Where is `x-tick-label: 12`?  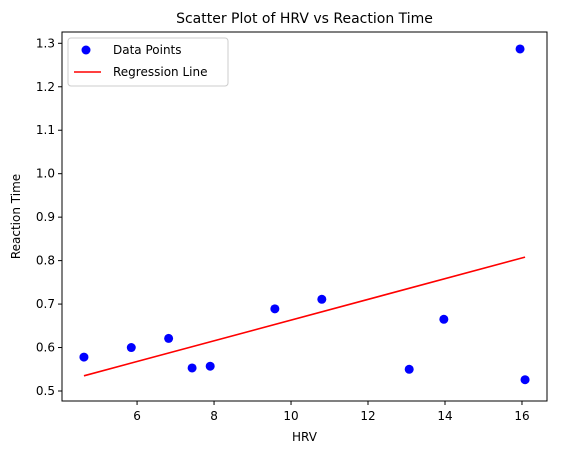 x-tick-label: 12 is located at coordinates (367, 416).